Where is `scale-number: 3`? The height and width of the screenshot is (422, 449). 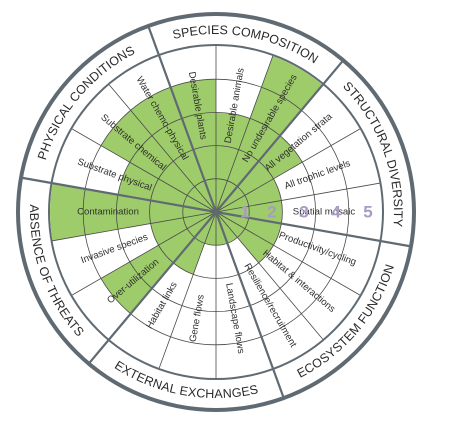 scale-number: 3 is located at coordinates (303, 212).